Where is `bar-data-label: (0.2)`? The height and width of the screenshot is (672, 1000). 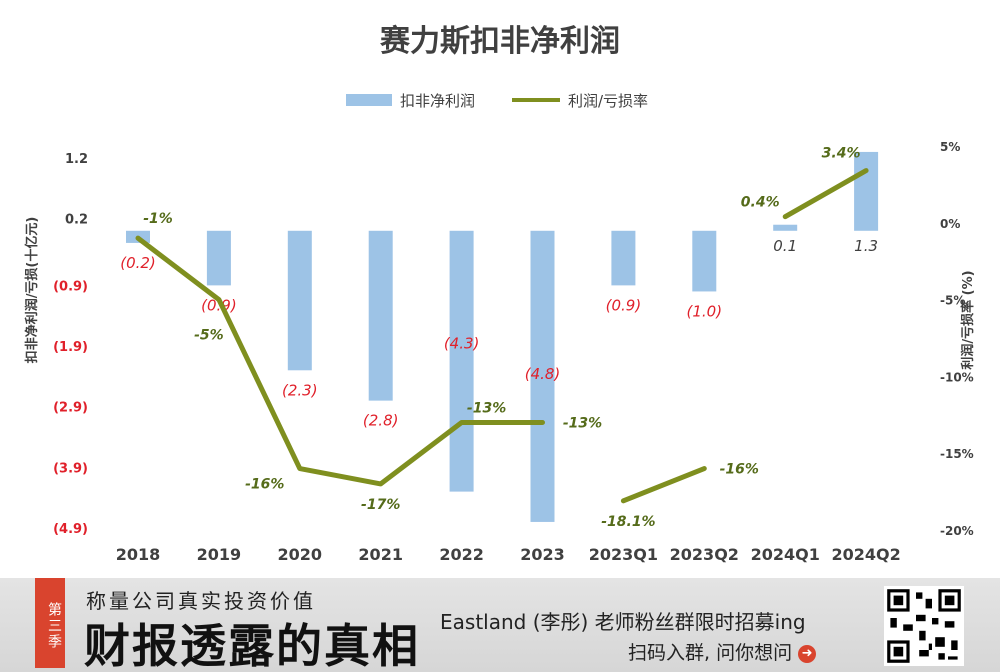 bar-data-label: (0.2) is located at coordinates (138, 263).